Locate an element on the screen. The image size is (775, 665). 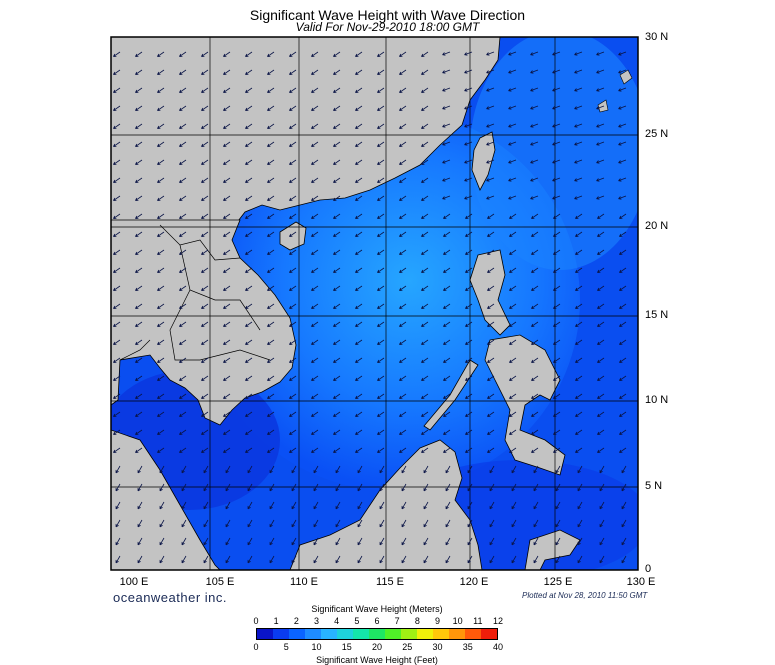
colorbar-tick-label: 30 is located at coordinates (437, 647).